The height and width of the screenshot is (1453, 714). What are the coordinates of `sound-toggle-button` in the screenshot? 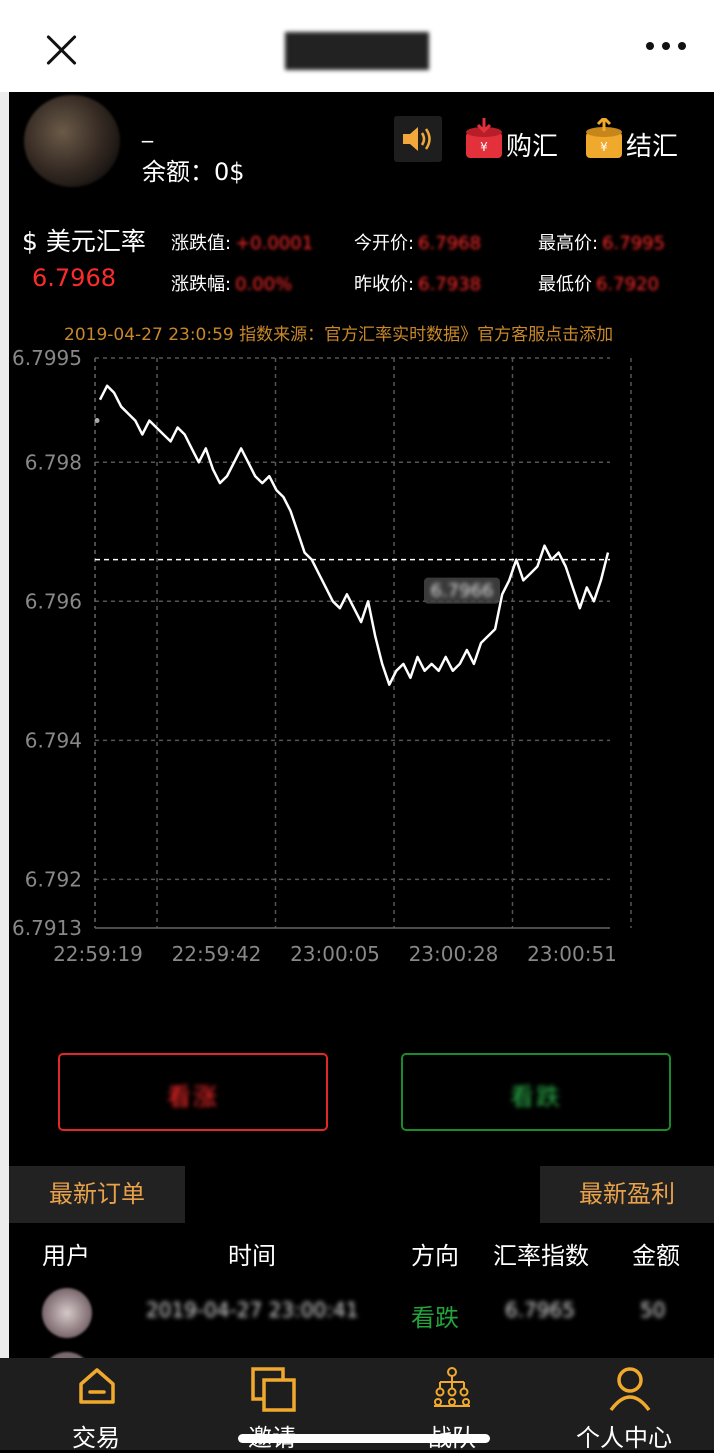 It's located at (418, 139).